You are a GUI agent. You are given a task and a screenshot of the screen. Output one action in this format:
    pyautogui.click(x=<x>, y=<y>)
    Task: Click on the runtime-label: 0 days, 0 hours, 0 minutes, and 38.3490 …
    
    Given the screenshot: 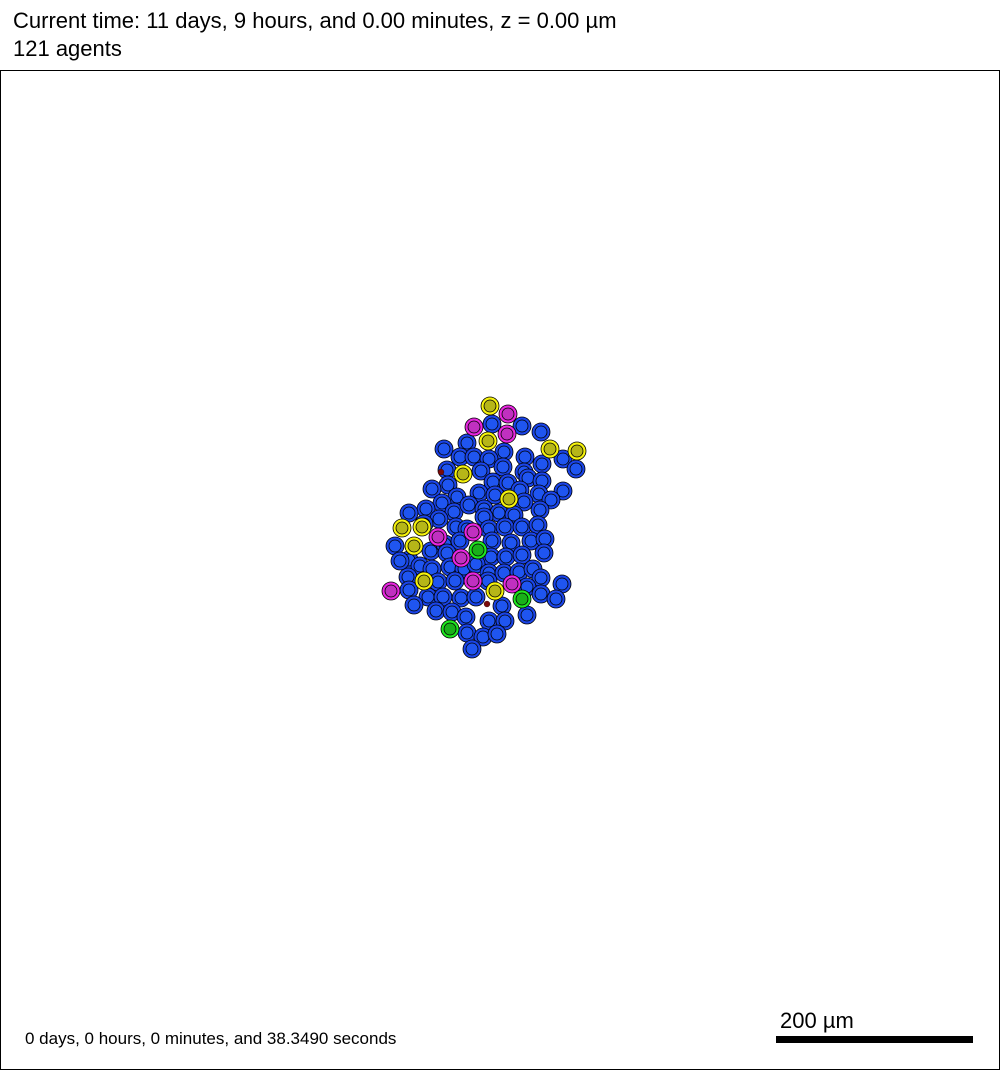 What is the action you would take?
    pyautogui.click(x=210, y=1039)
    